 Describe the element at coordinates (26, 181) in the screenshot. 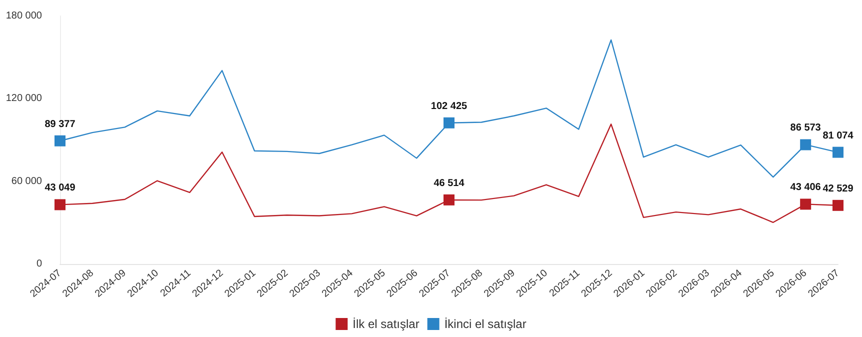

I see `y-tick-label: 60 000` at that location.